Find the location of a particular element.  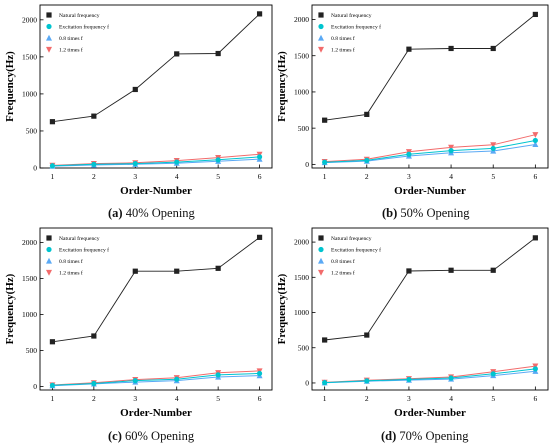

legend-label: Natural frequency is located at coordinates (351, 238).